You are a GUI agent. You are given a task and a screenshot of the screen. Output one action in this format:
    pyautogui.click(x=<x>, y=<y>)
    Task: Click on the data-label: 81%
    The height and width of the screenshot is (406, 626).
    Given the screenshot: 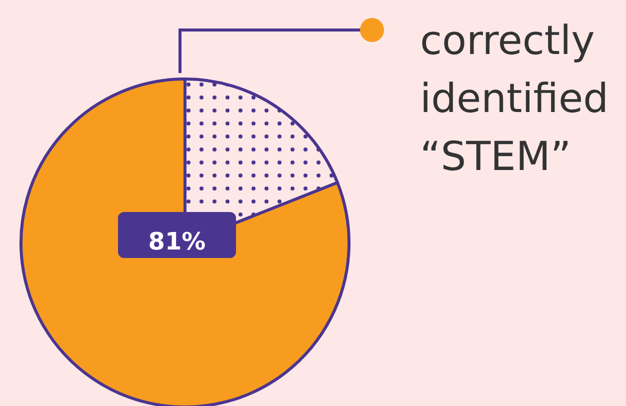 What is the action you would take?
    pyautogui.click(x=177, y=242)
    